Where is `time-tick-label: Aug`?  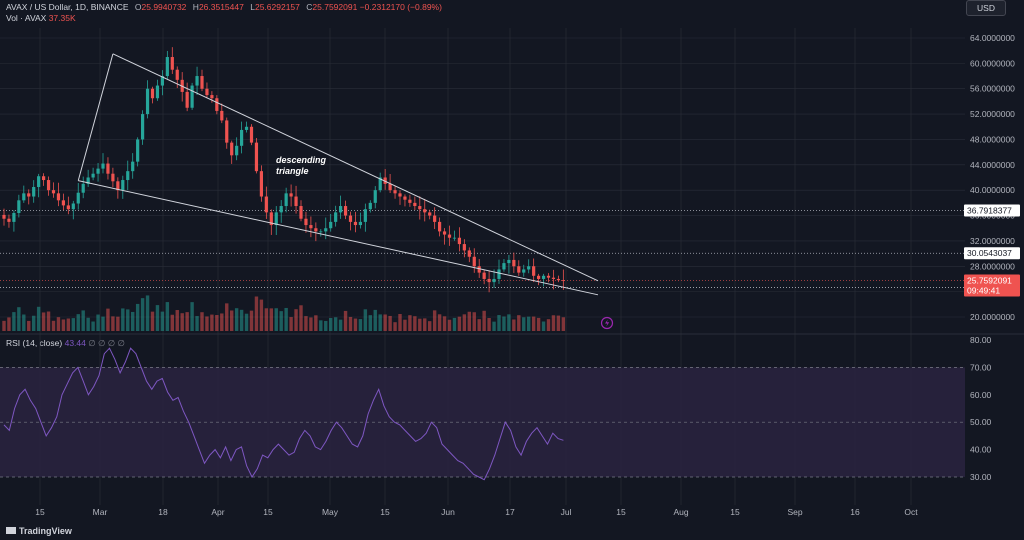
time-tick-label: Aug is located at coordinates (680, 512).